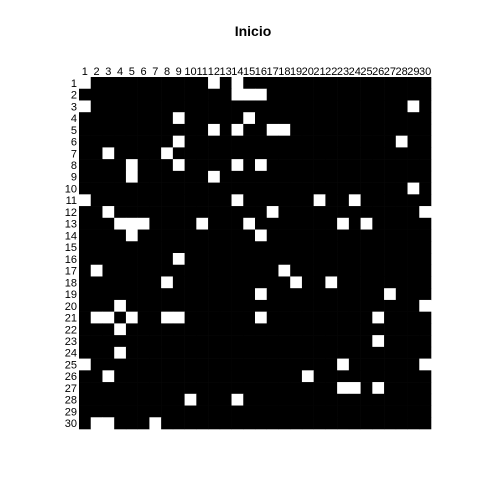 The image size is (480, 480). What do you see at coordinates (202, 388) in the screenshot?
I see `cell-r27-c11` at bounding box center [202, 388].